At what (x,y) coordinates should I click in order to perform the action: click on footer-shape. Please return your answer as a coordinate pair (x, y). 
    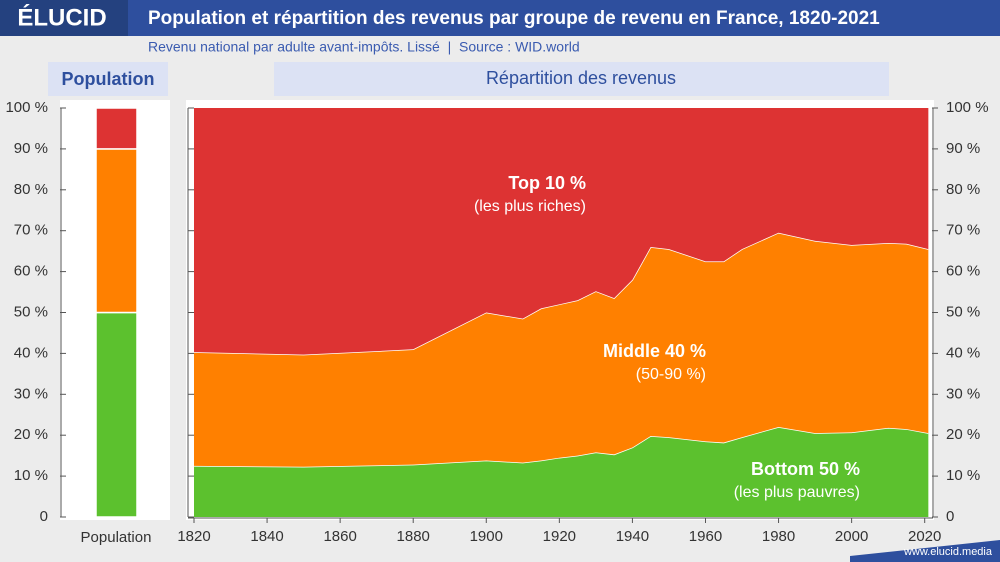
    Looking at the image, I should click on (925, 551).